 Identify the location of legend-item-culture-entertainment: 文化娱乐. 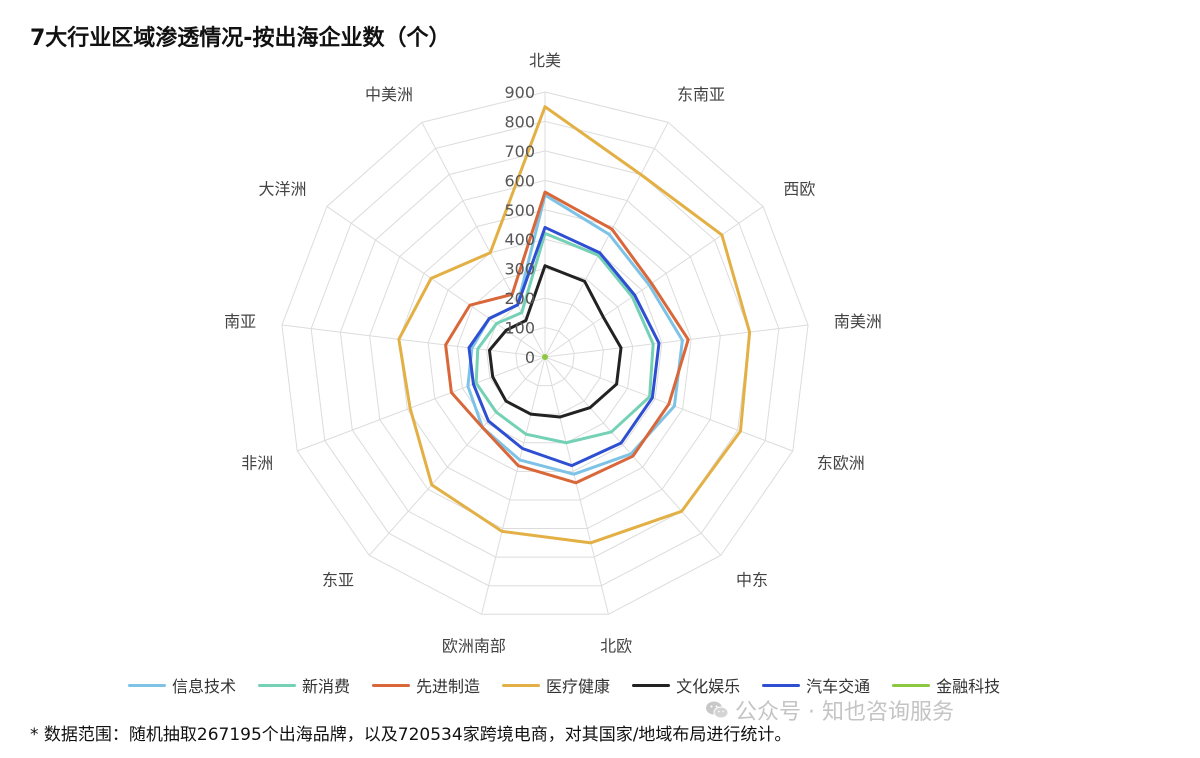
(686, 685).